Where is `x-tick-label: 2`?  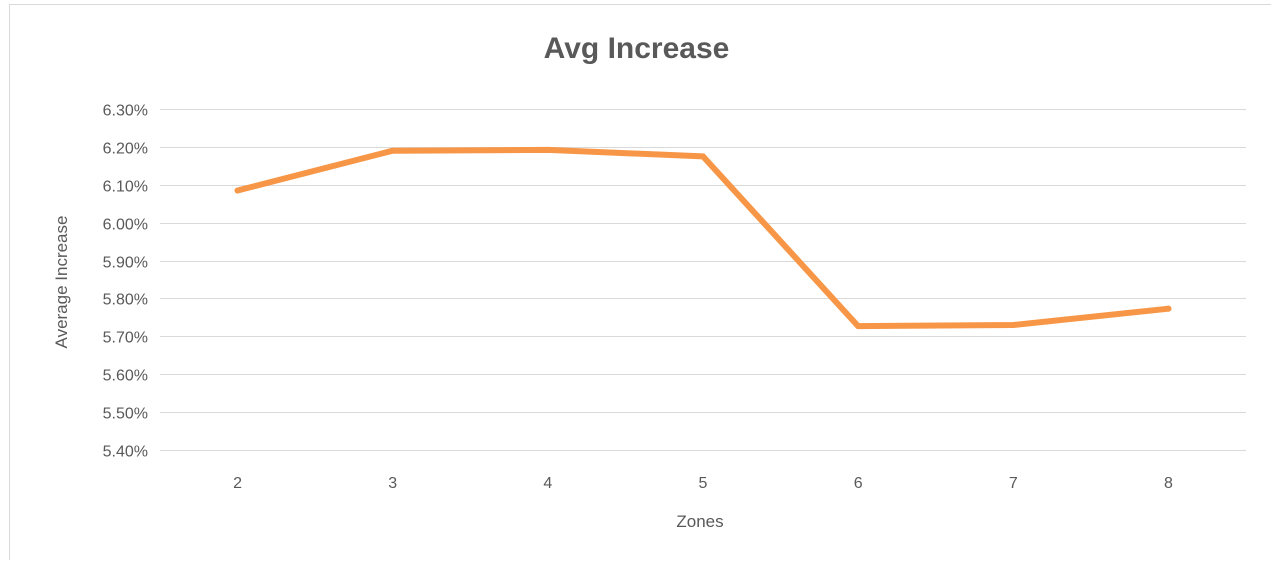 x-tick-label: 2 is located at coordinates (237, 483).